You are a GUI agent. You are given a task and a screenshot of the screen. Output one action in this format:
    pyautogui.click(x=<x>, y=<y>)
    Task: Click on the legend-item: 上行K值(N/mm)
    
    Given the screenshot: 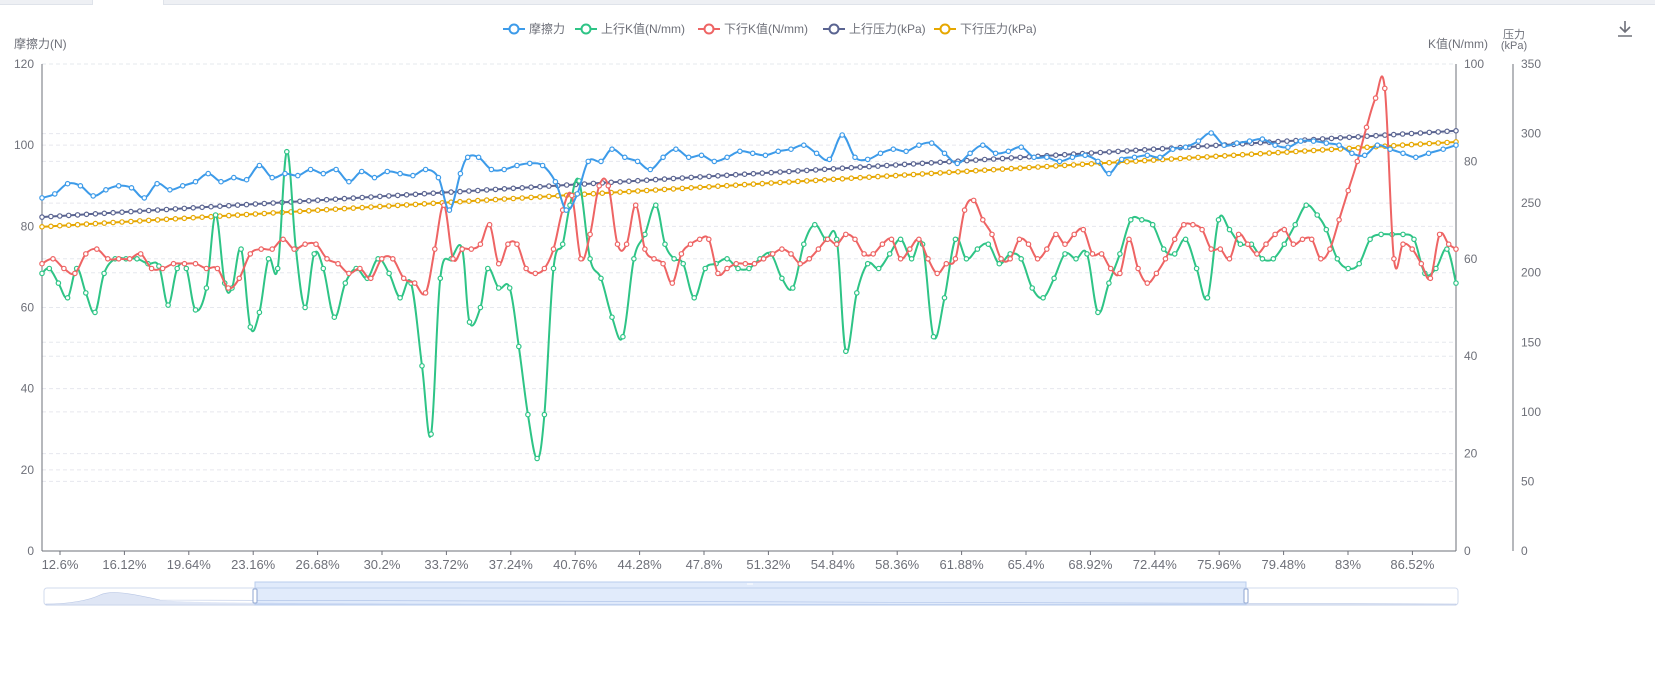 What is the action you would take?
    pyautogui.click(x=630, y=28)
    